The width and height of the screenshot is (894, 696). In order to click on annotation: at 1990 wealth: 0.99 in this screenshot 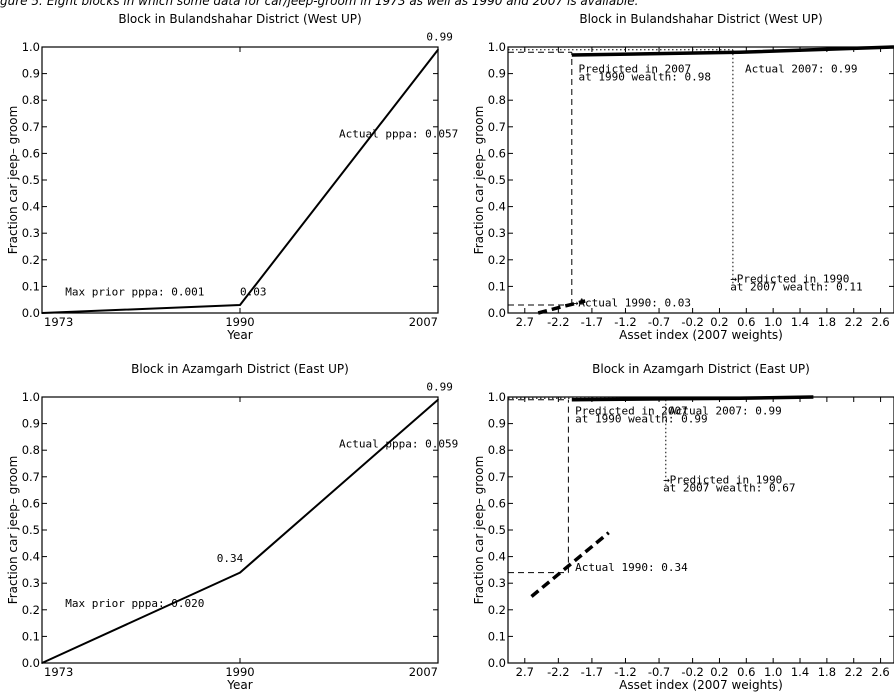, I will do `click(641, 418)`.